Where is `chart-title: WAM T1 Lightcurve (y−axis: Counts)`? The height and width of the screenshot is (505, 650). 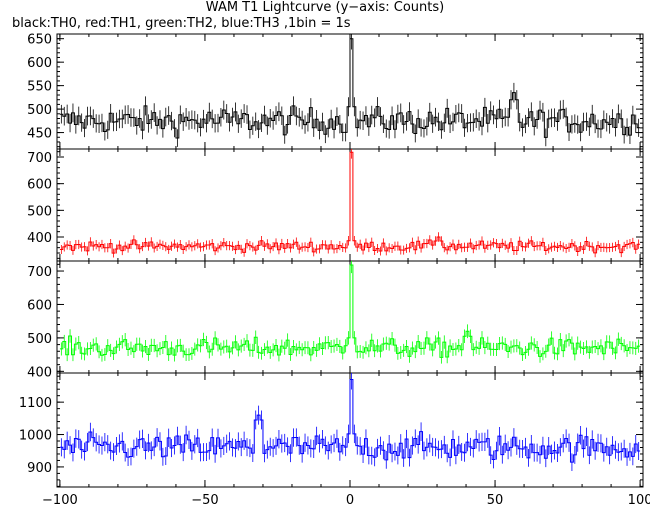
chart-title: WAM T1 Lightcurve (y−axis: Counts) is located at coordinates (325, 7).